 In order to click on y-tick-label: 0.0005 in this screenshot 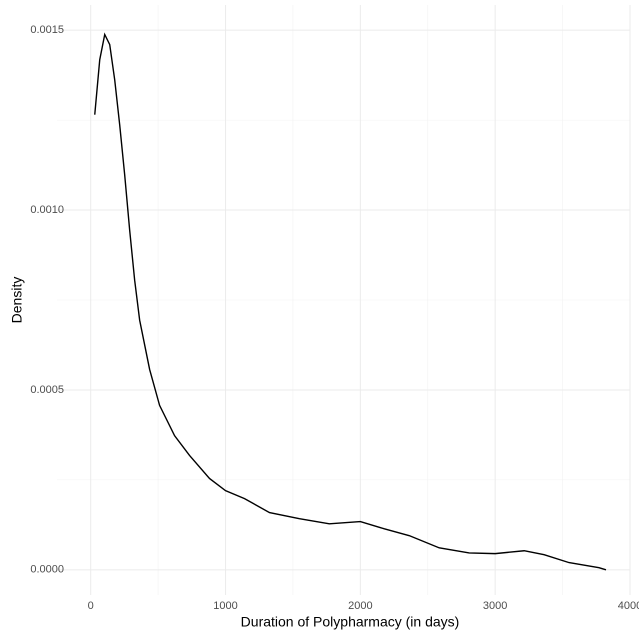, I will do `click(47, 390)`.